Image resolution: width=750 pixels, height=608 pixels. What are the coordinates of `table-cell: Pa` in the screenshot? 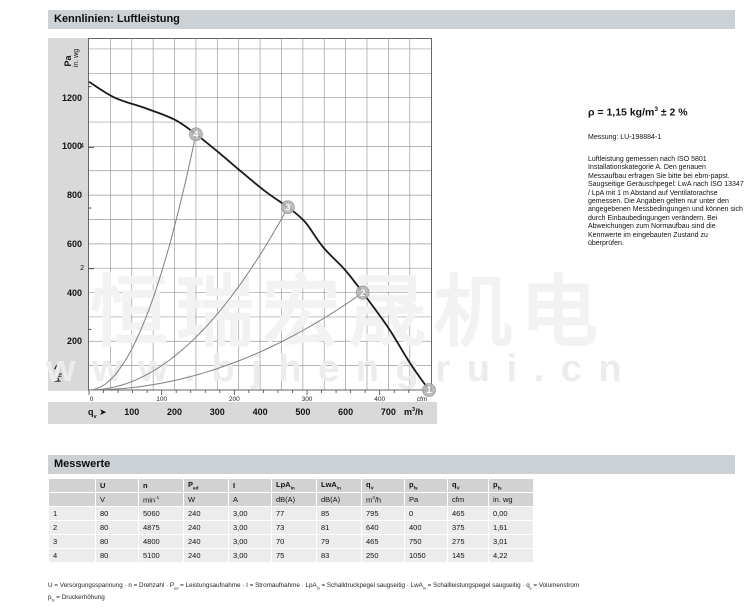 It's located at (426, 499).